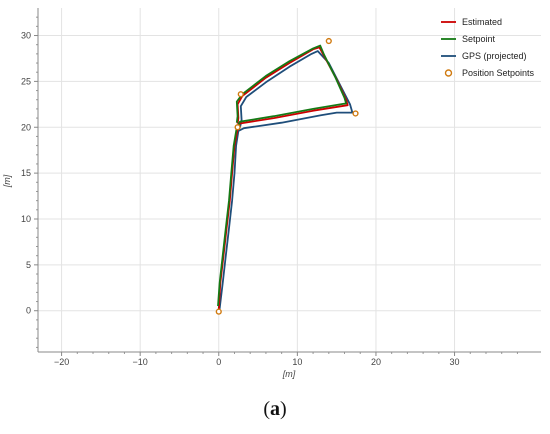  What do you see at coordinates (28, 265) in the screenshot?
I see `y-tick-label: 5` at bounding box center [28, 265].